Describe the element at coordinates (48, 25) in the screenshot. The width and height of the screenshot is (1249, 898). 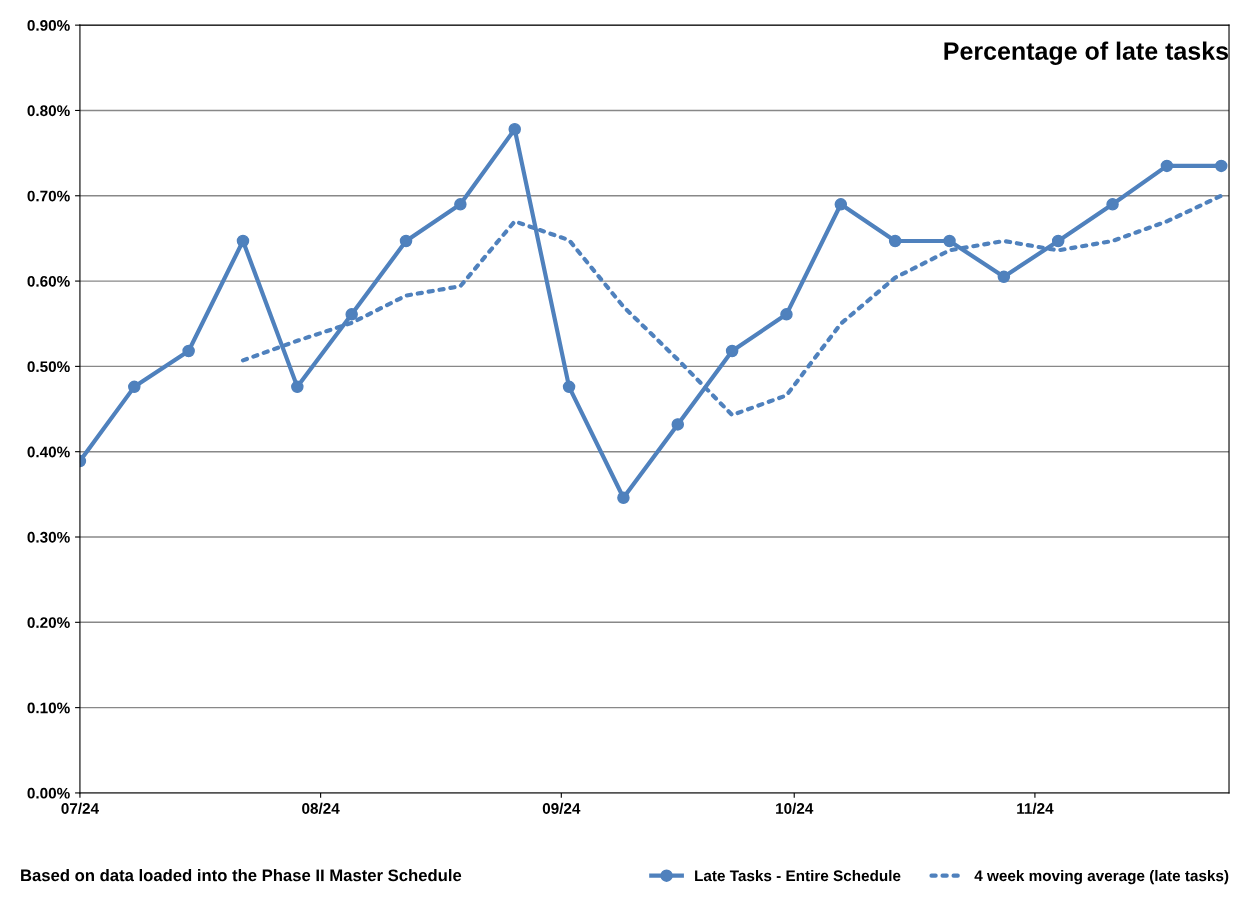
I see `y-tick-label: 0.90%` at that location.